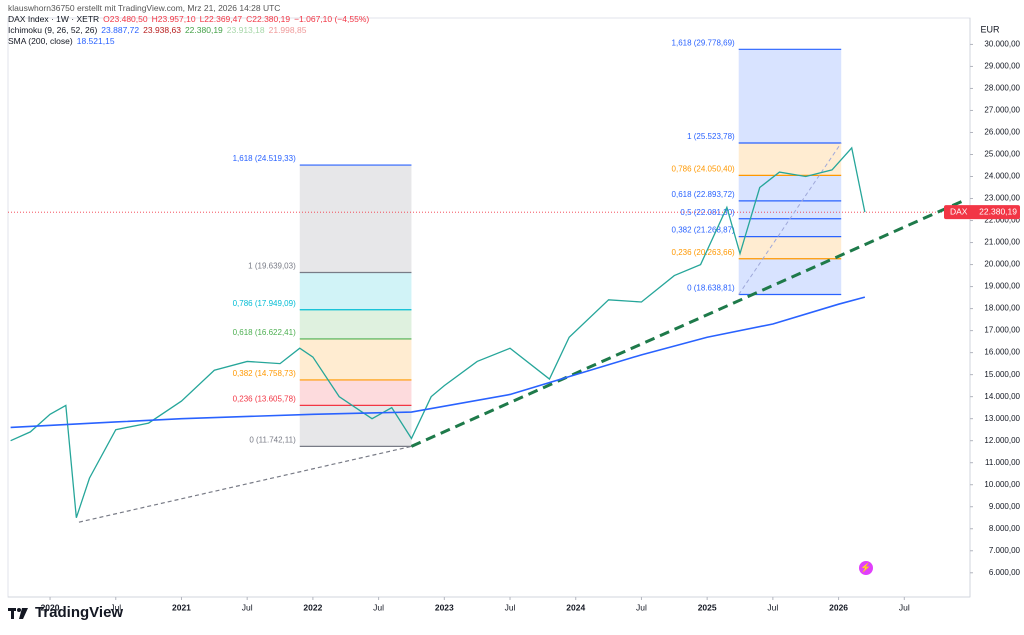  What do you see at coordinates (79, 612) in the screenshot?
I see `brand: TradingView` at bounding box center [79, 612].